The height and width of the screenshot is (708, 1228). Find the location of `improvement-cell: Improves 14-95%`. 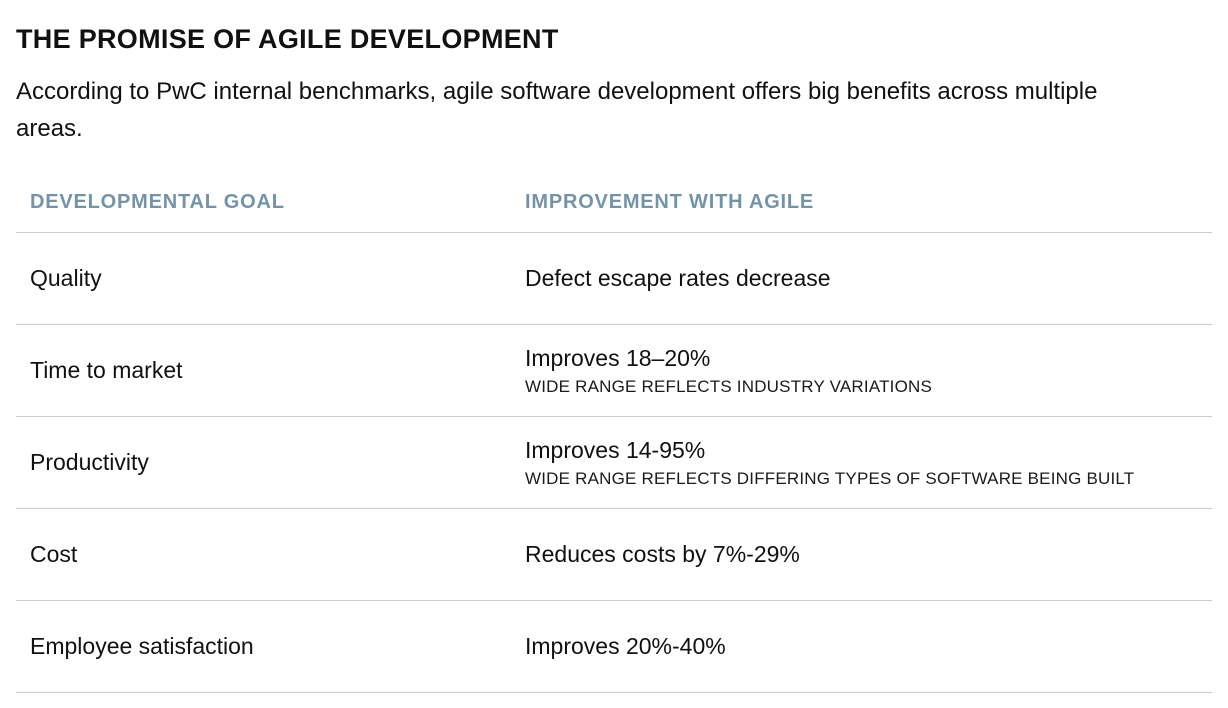

improvement-cell: Improves 14-95% is located at coordinates (615, 449).